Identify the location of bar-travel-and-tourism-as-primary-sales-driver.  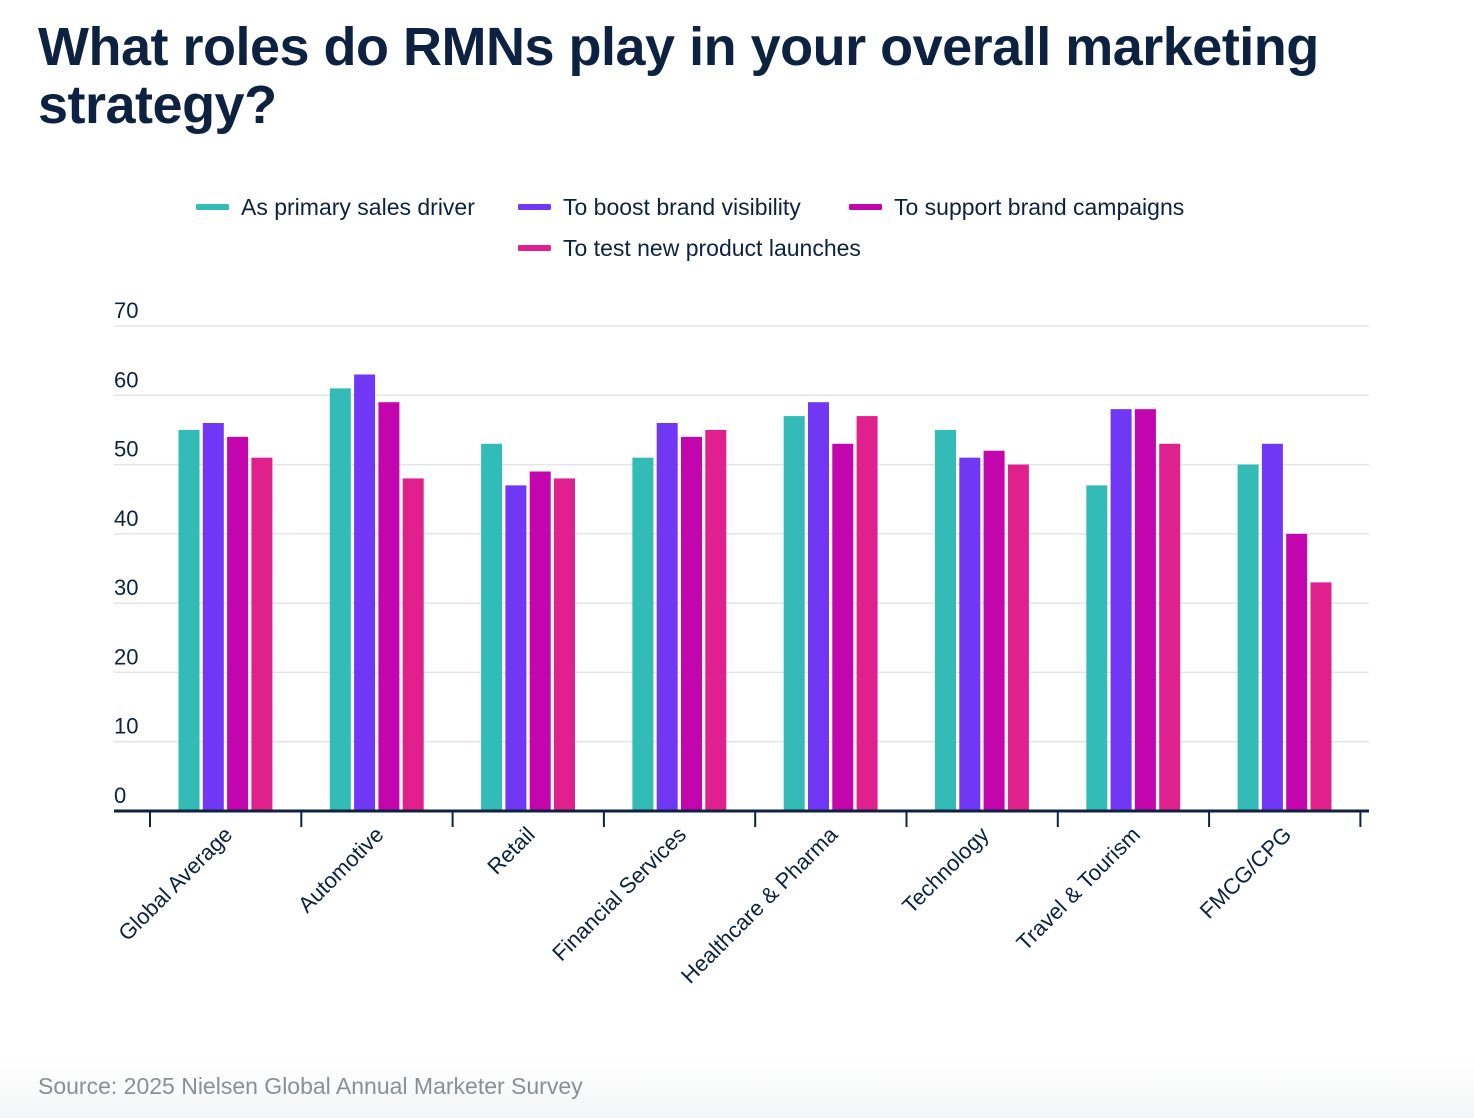
(1097, 648).